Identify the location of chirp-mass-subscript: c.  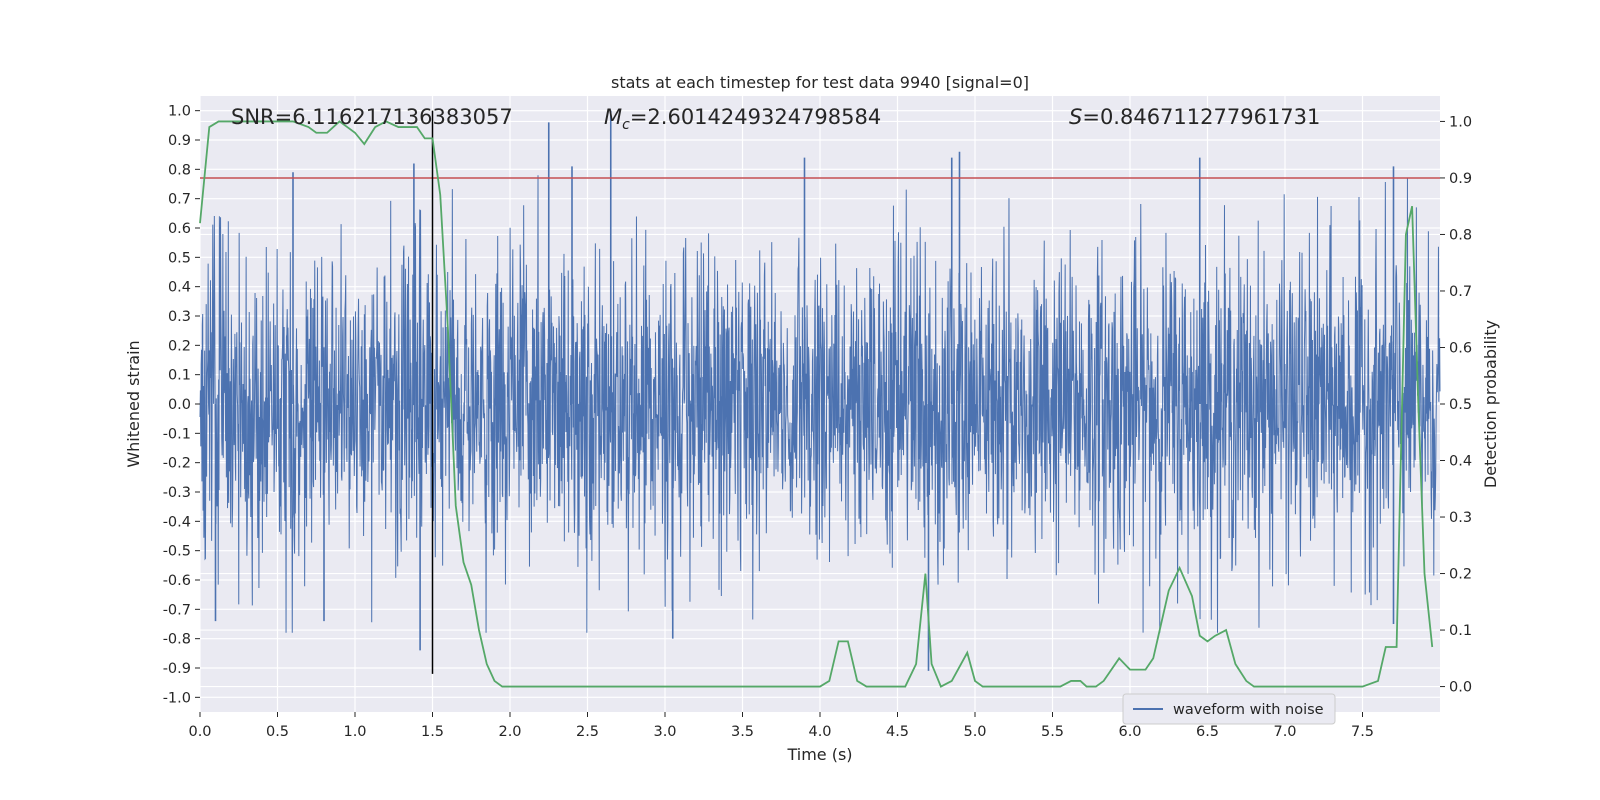
(626, 125).